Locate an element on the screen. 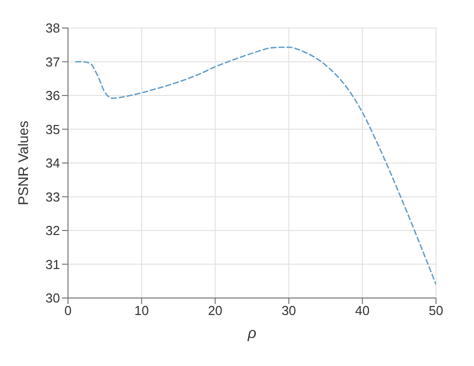 Image resolution: width=474 pixels, height=366 pixels. y-axis-title: PSNR Values is located at coordinates (22, 163).